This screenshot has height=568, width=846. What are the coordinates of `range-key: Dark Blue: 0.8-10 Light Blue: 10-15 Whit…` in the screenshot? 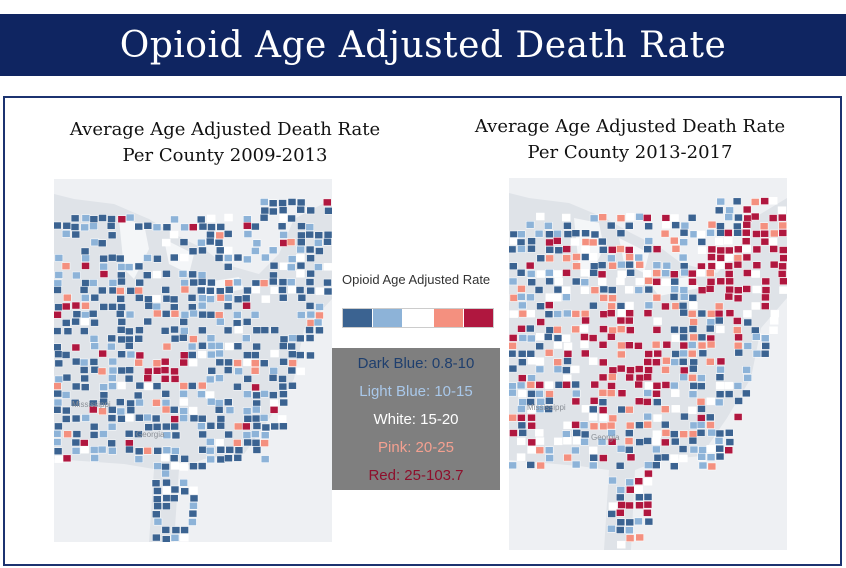 It's located at (416, 419).